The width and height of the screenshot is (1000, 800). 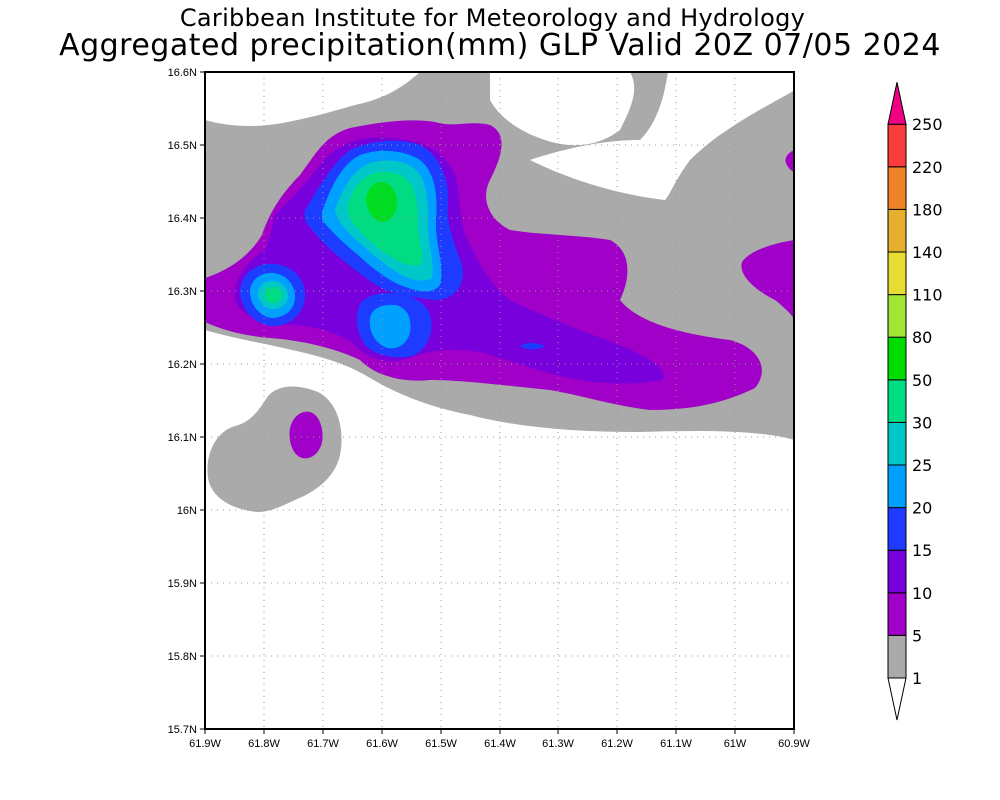 I want to click on lon-label: 61.7W, so click(x=323, y=744).